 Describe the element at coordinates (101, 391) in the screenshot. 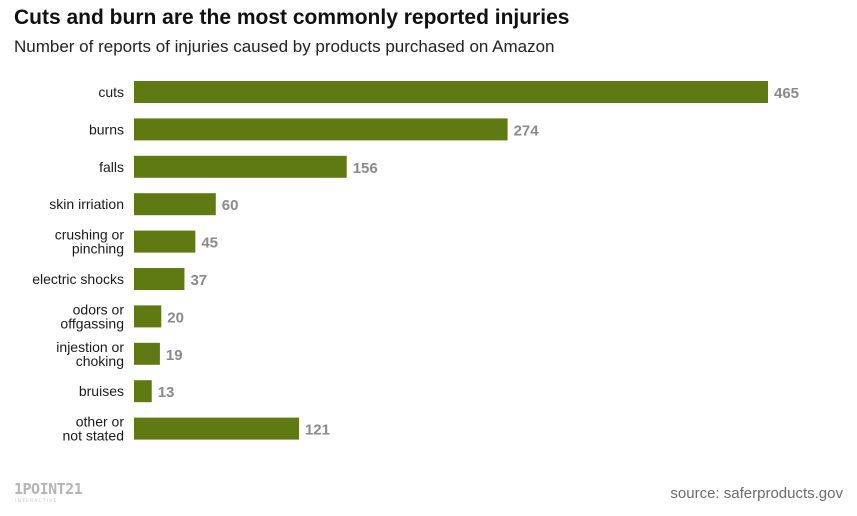

I see `category-label-8: bruises` at that location.